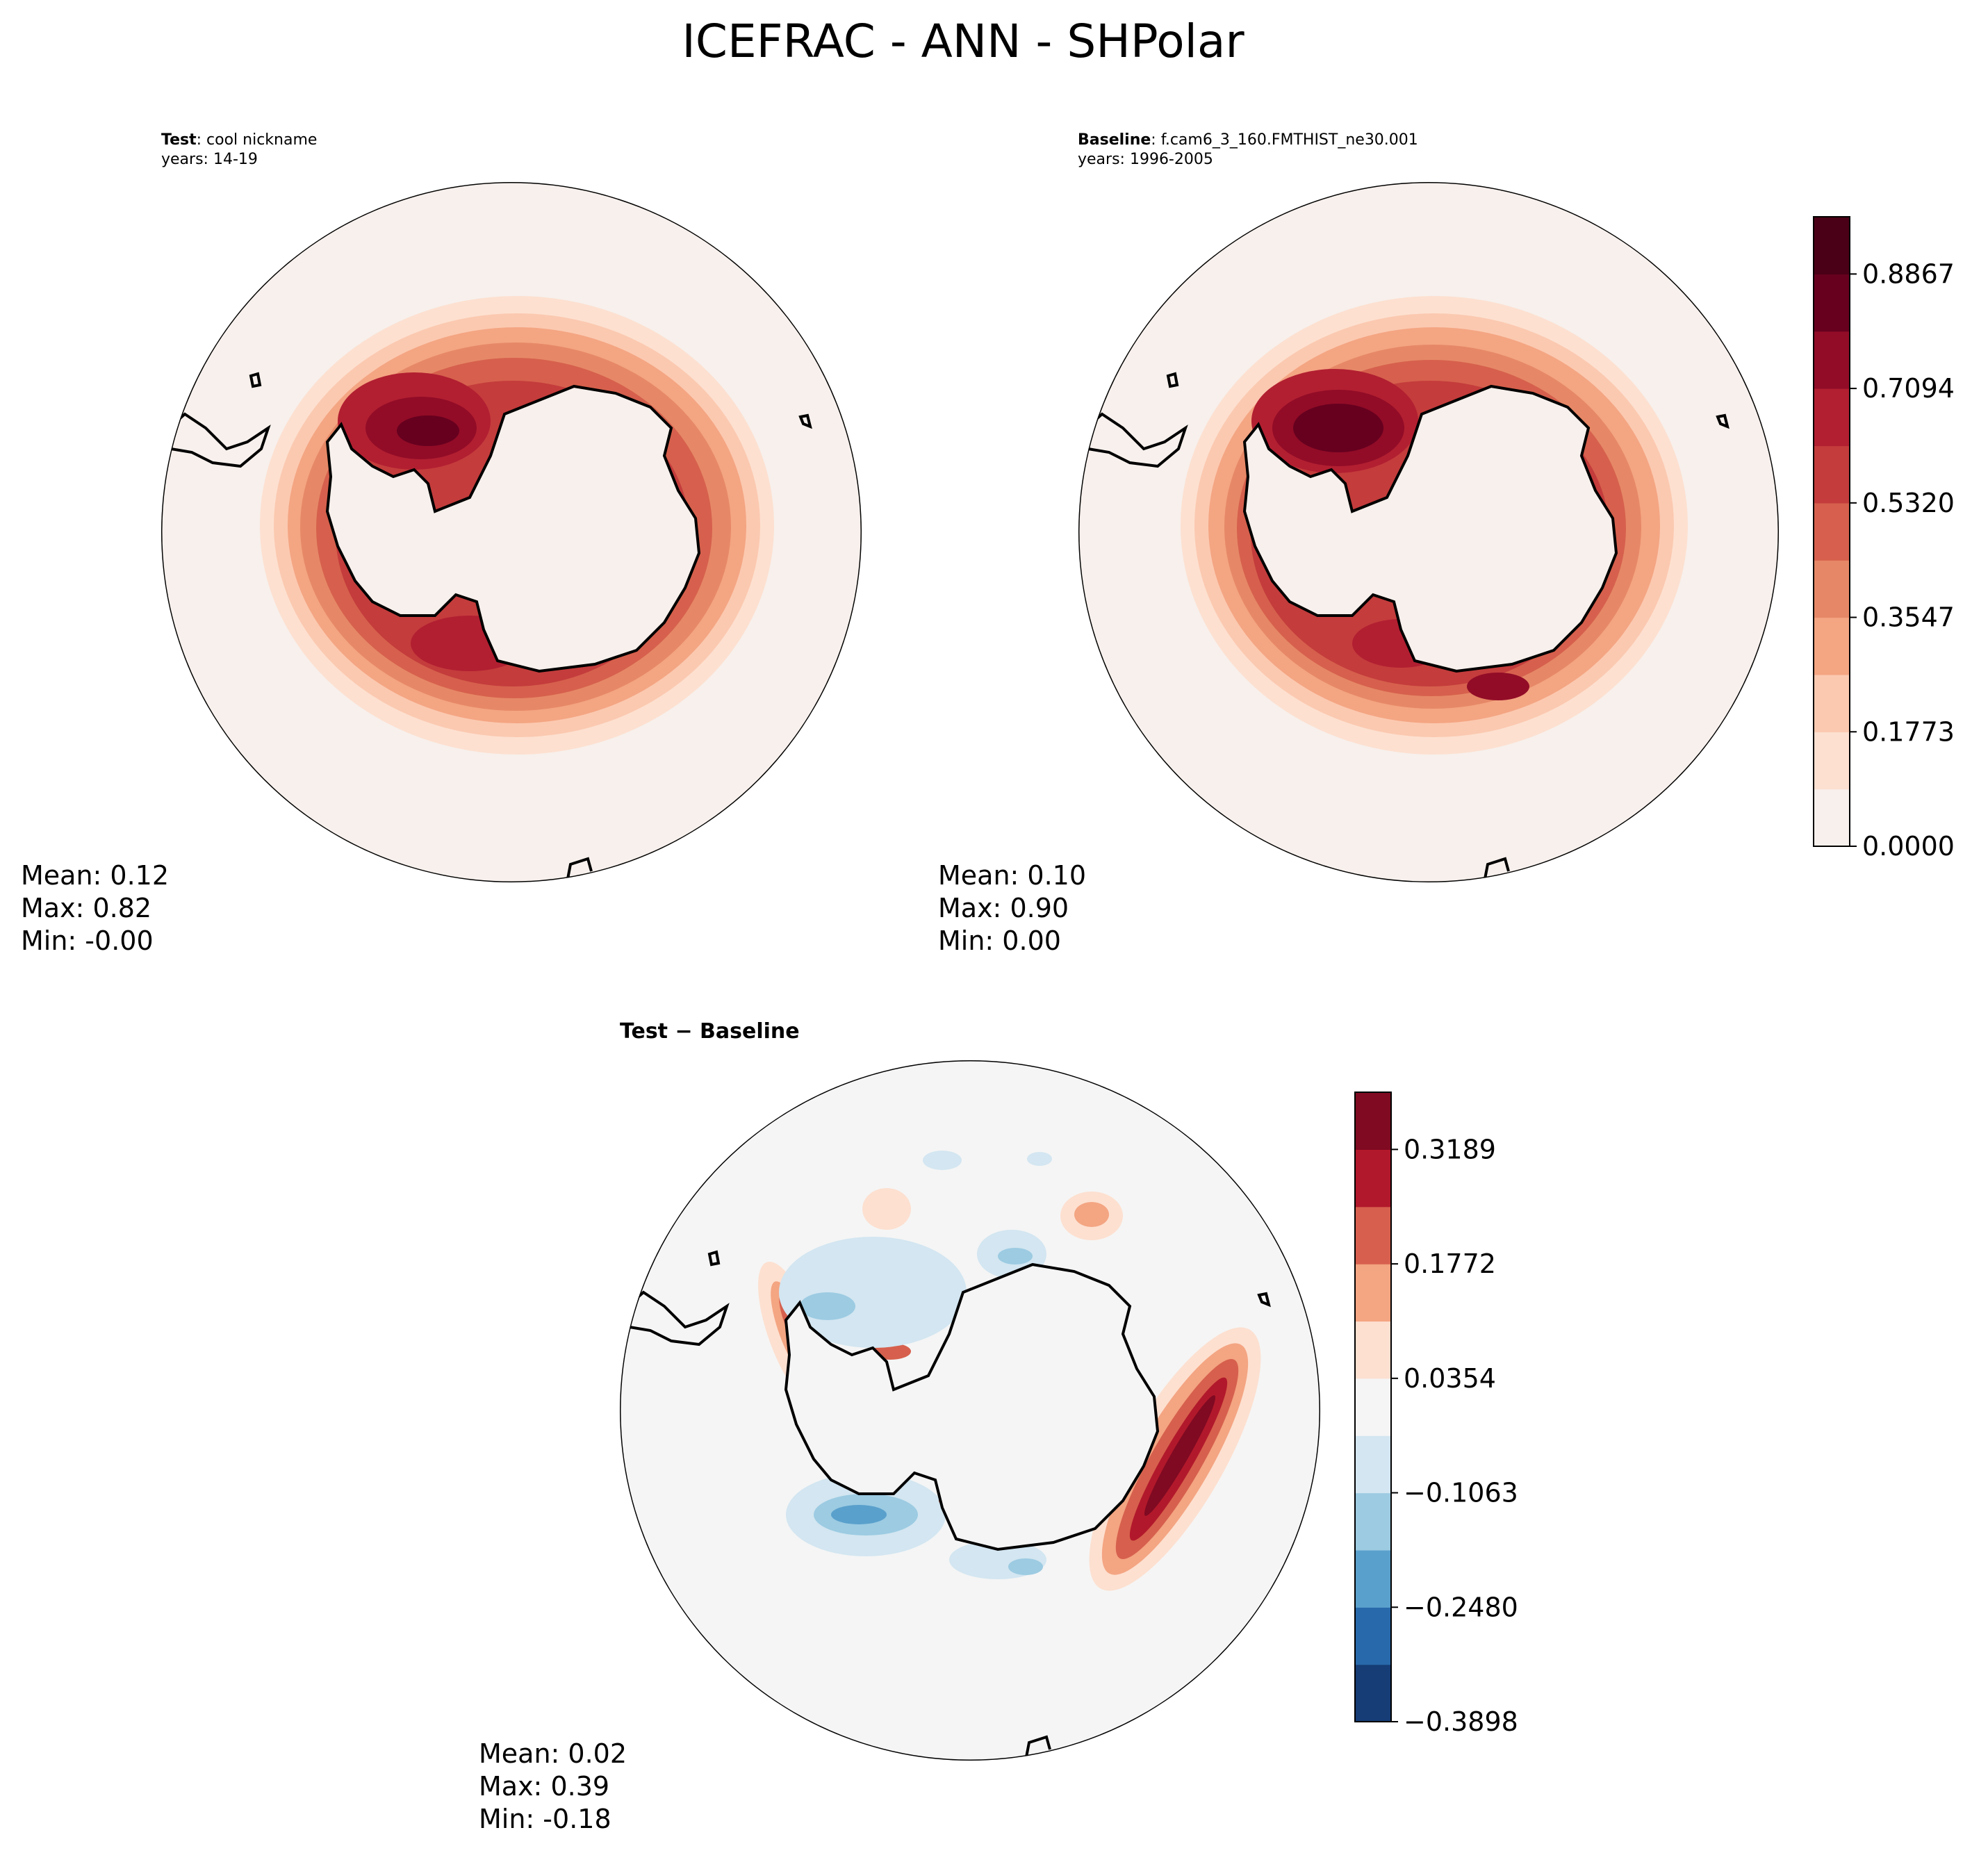 The image size is (1988, 1853). I want to click on diff-label: Test − Baseline, so click(710, 1031).